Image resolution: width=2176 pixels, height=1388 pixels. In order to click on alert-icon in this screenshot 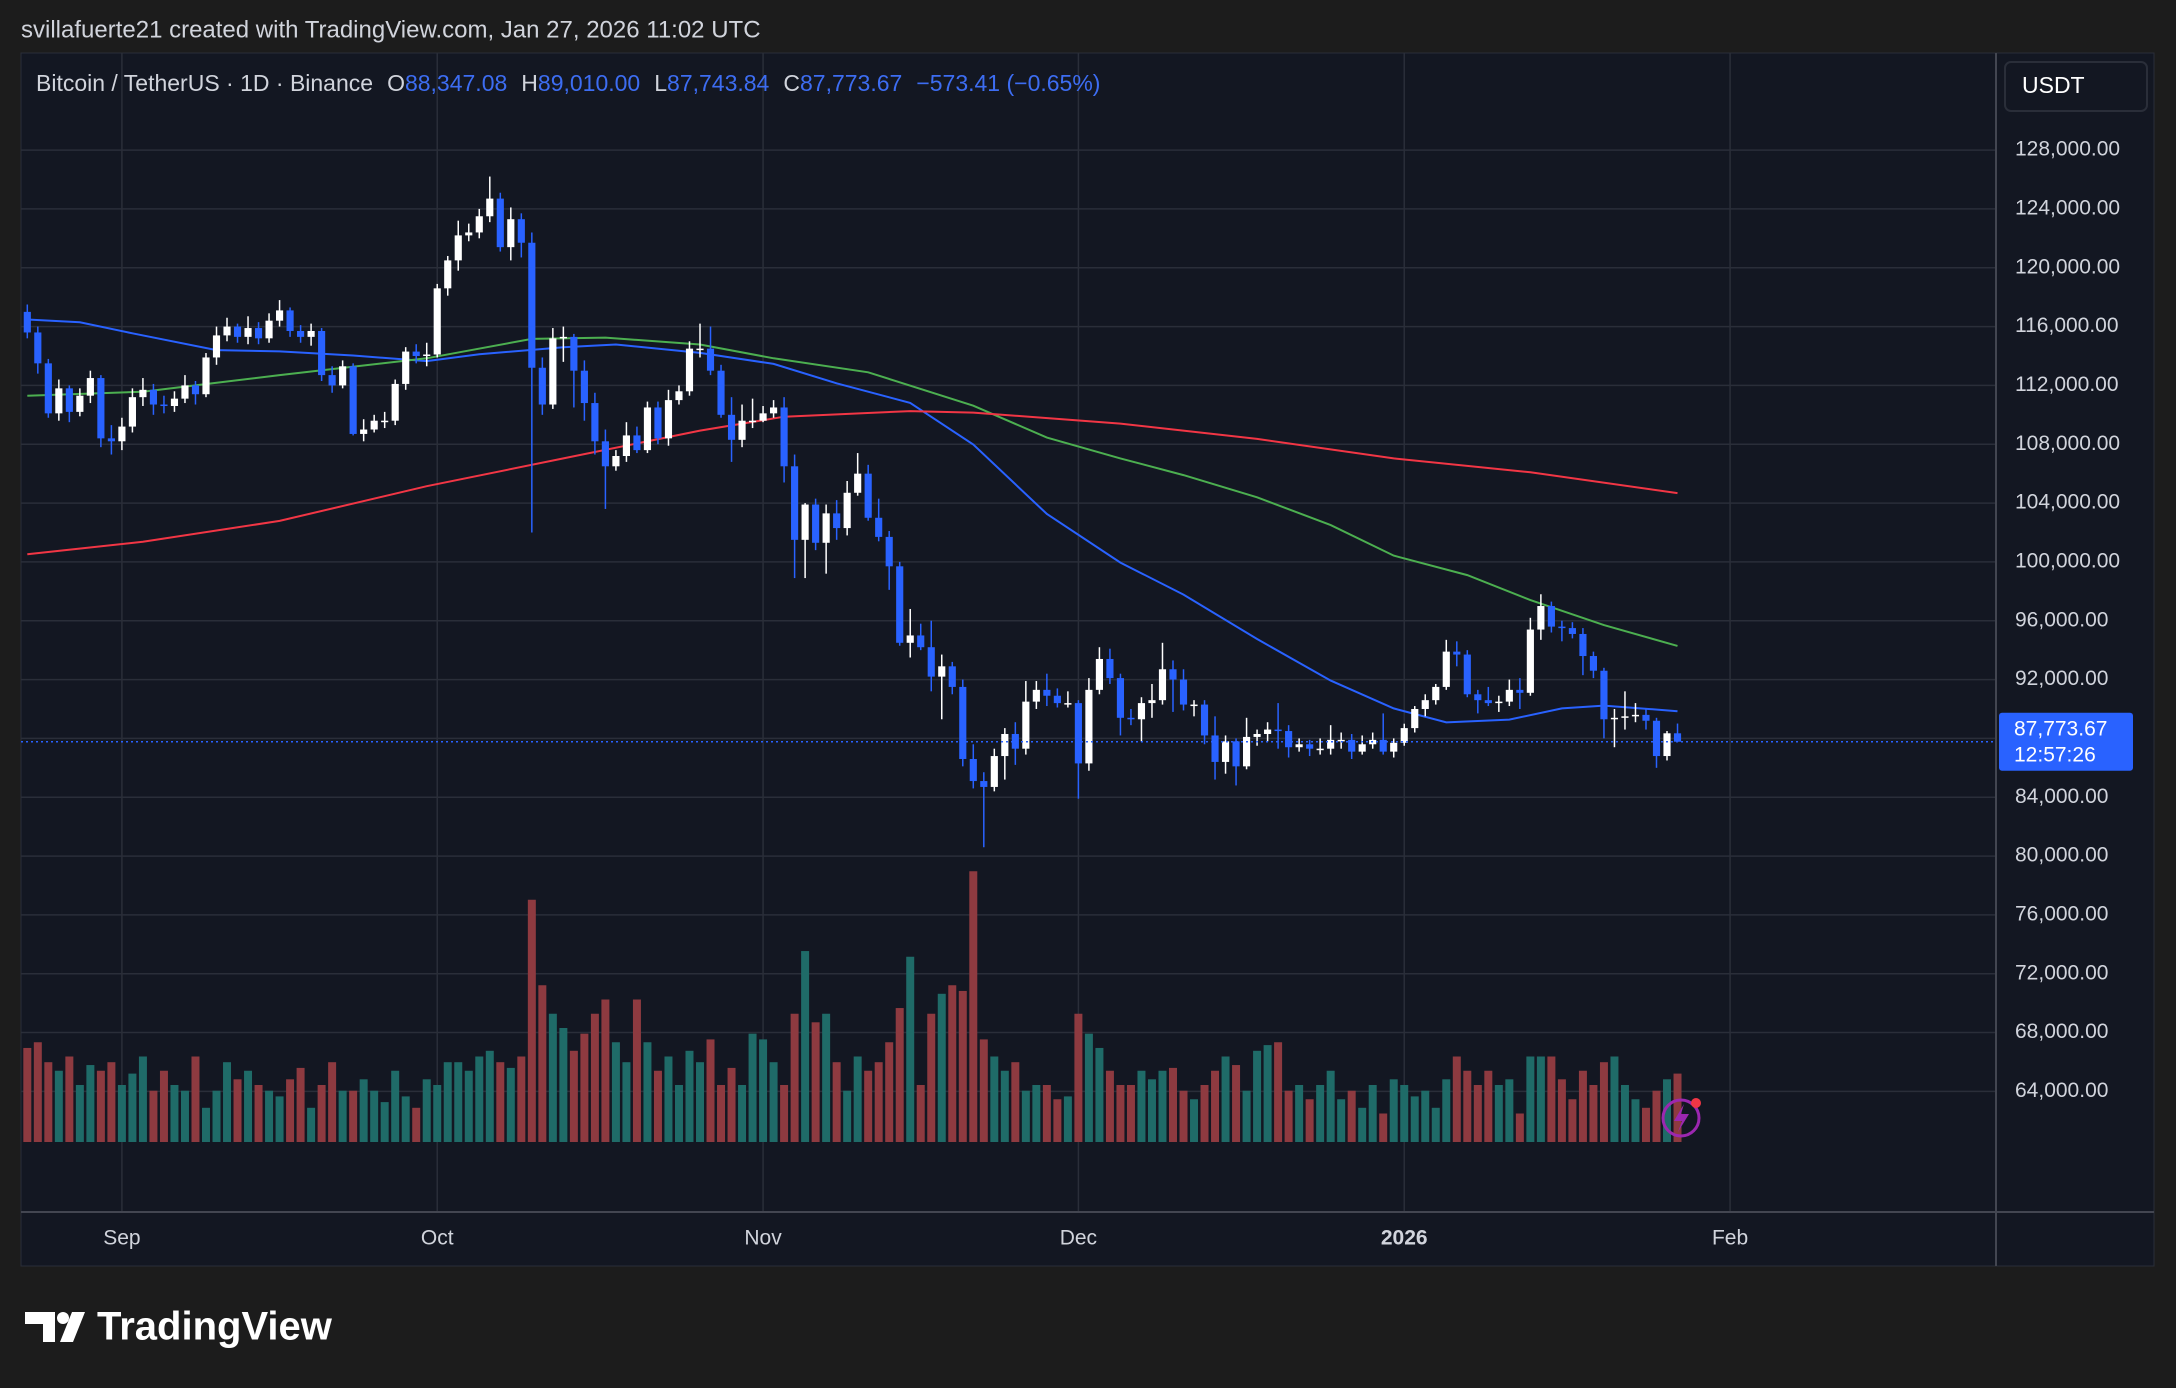, I will do `click(1681, 1118)`.